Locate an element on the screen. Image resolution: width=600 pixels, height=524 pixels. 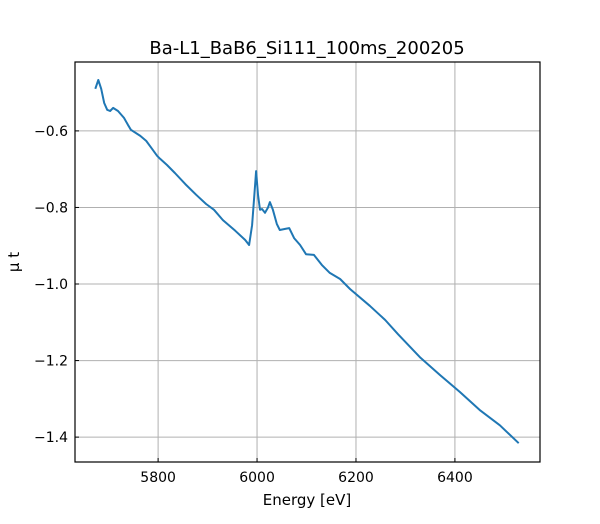
y-axis-label: μ t is located at coordinates (14, 262).